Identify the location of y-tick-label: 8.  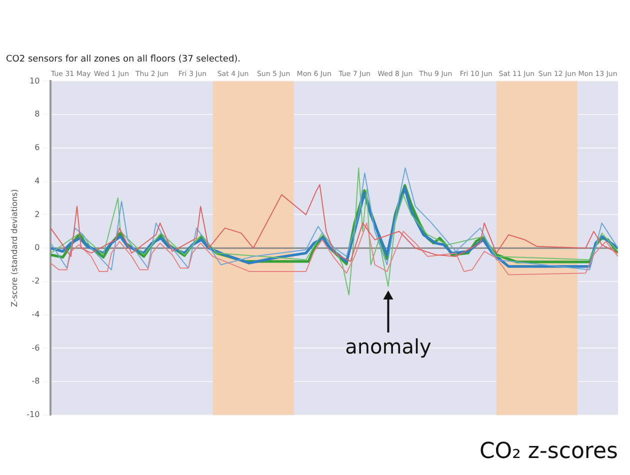
(37, 114).